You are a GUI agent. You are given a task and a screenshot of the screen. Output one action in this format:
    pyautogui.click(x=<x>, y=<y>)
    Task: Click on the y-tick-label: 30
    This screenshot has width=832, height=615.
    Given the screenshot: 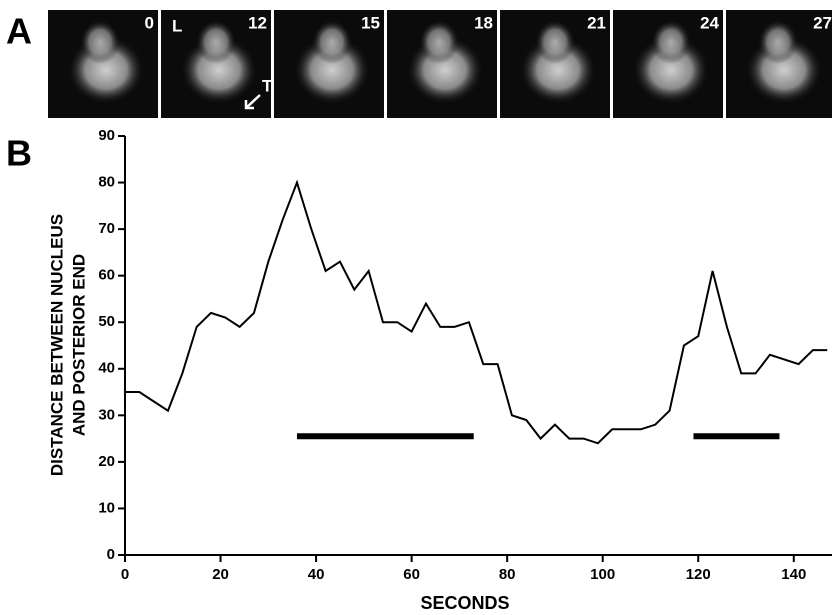 What is the action you would take?
    pyautogui.click(x=106, y=414)
    